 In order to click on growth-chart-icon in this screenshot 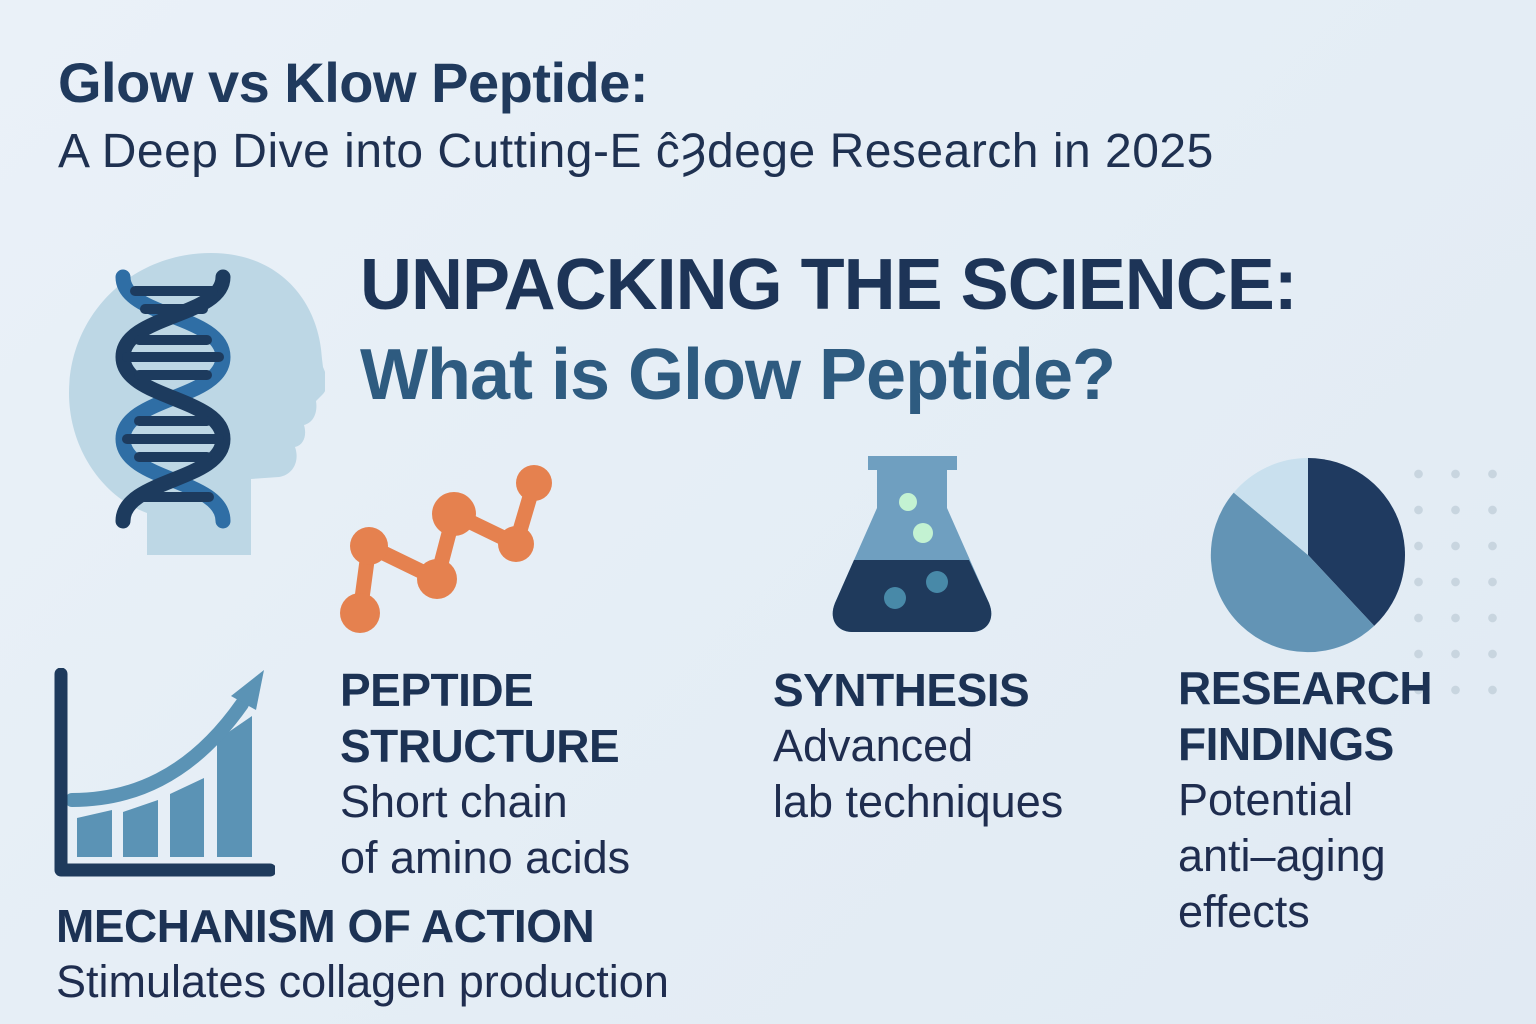, I will do `click(162, 774)`.